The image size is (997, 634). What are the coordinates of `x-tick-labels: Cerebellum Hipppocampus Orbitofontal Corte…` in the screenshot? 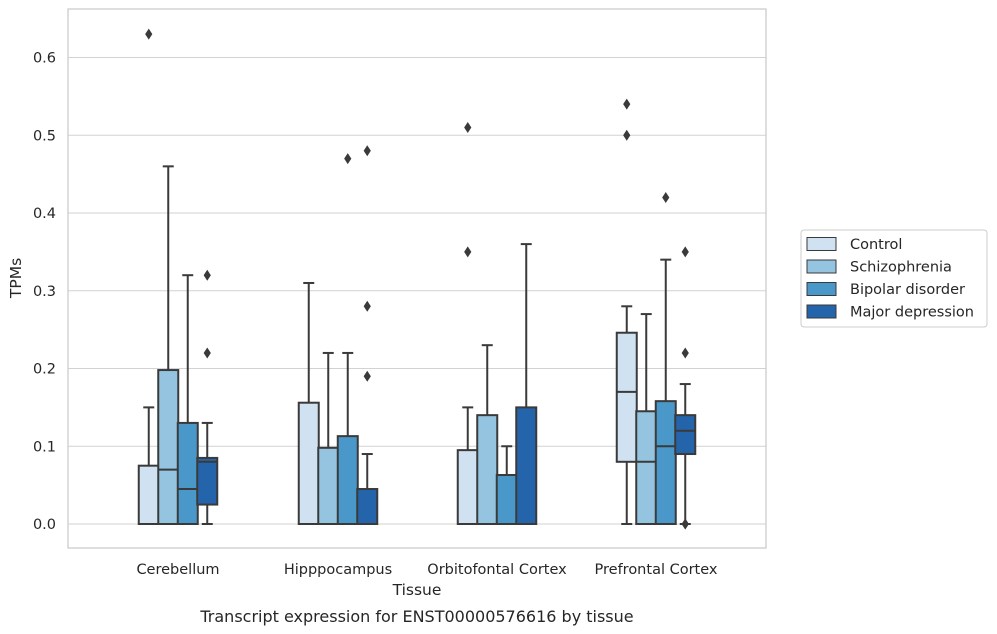 It's located at (426, 570).